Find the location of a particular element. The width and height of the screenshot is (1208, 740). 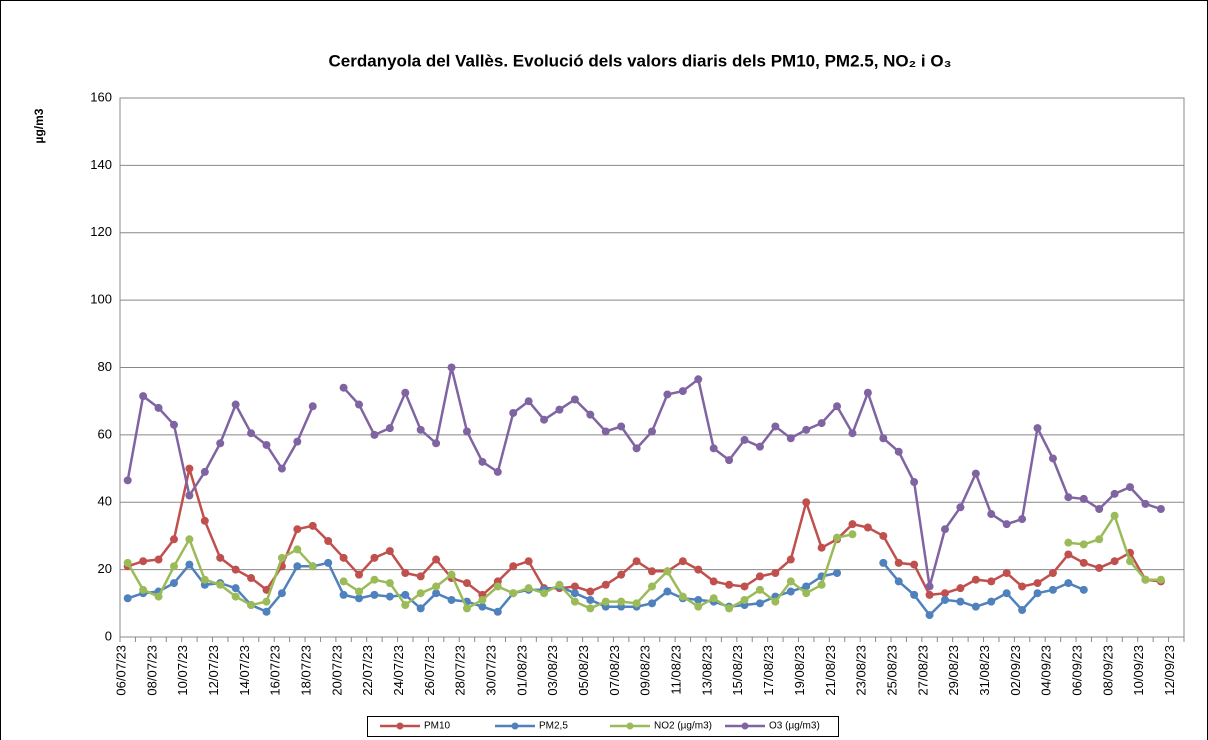

x-tick-label: 14/07/23 is located at coordinates (244, 670).